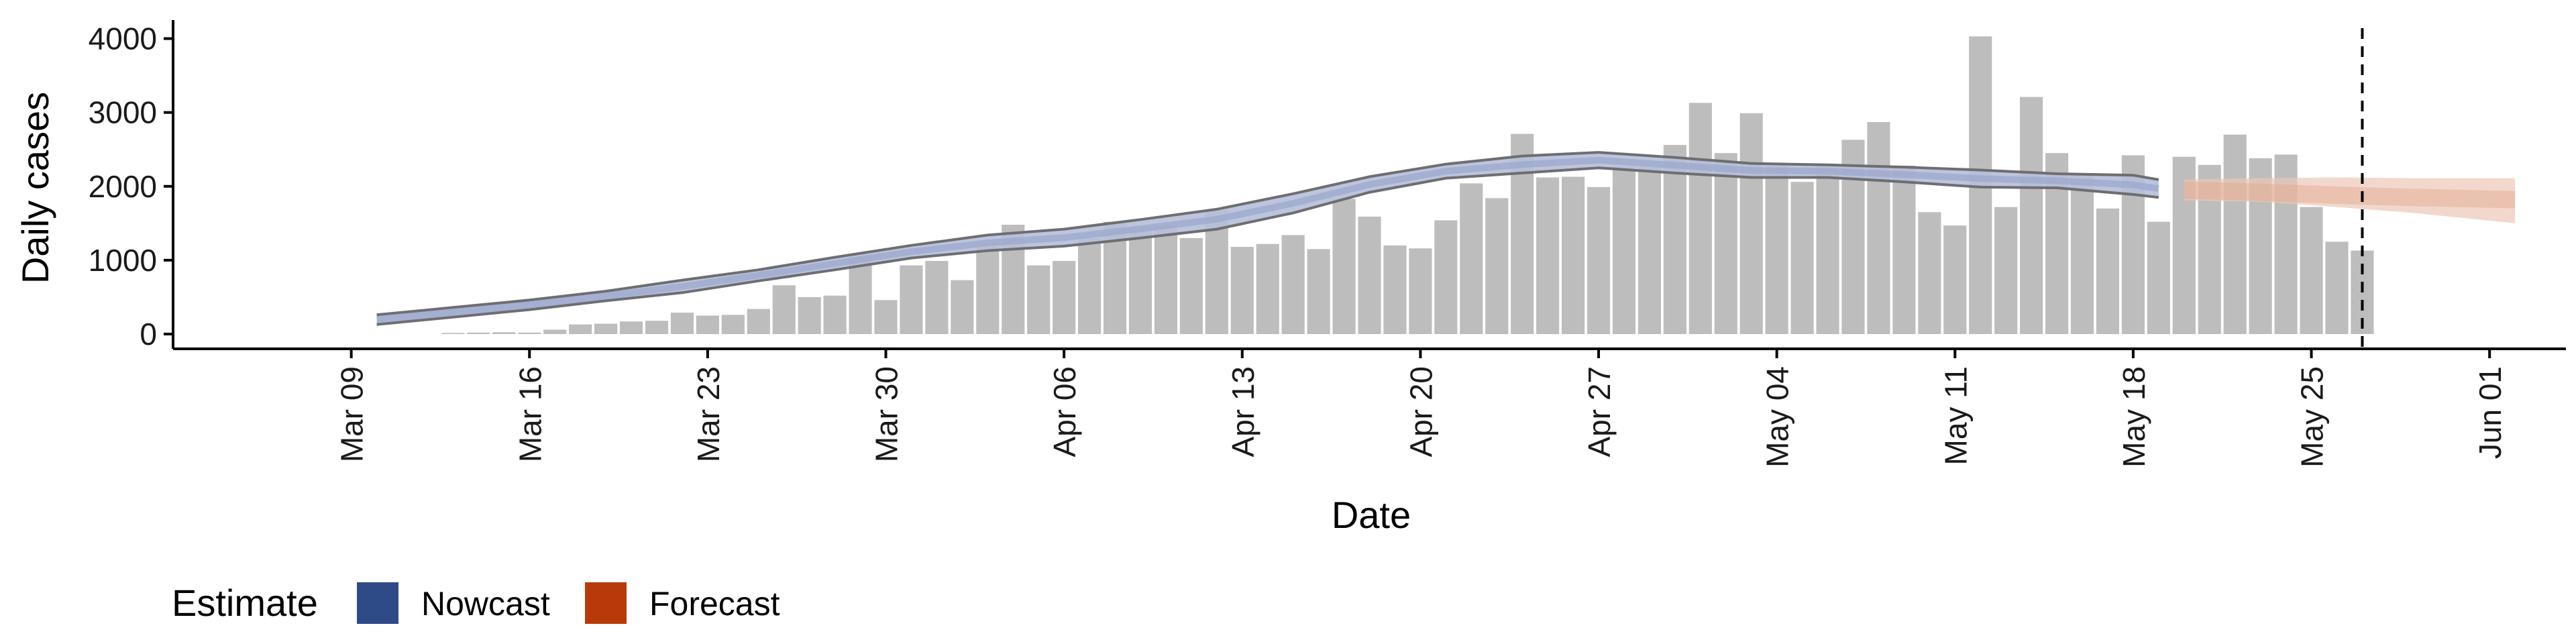 Image resolution: width=2576 pixels, height=644 pixels. I want to click on y-axis-ticks: 0 1000 2000 3000 4000, so click(131, 186).